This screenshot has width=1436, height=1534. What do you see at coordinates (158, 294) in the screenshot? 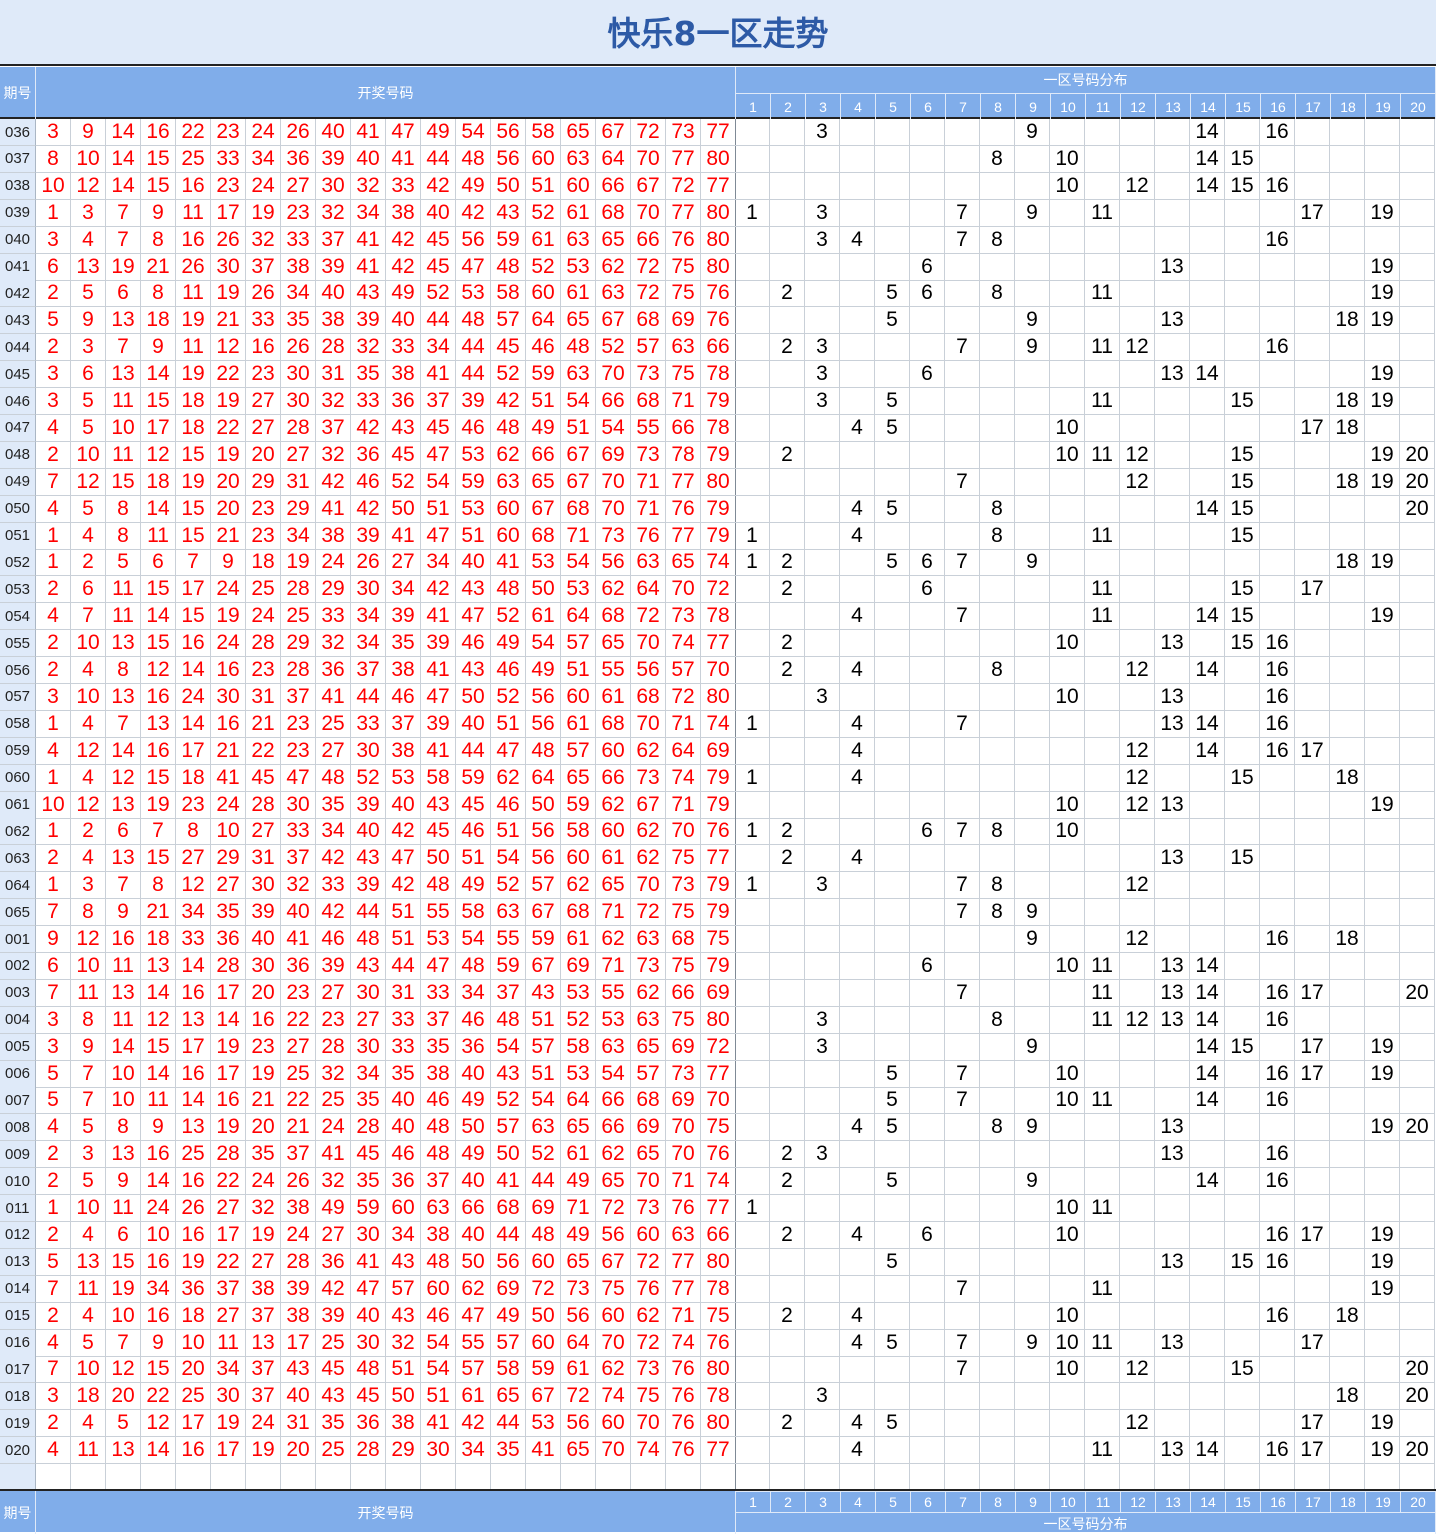
I see `draw-number: 8` at bounding box center [158, 294].